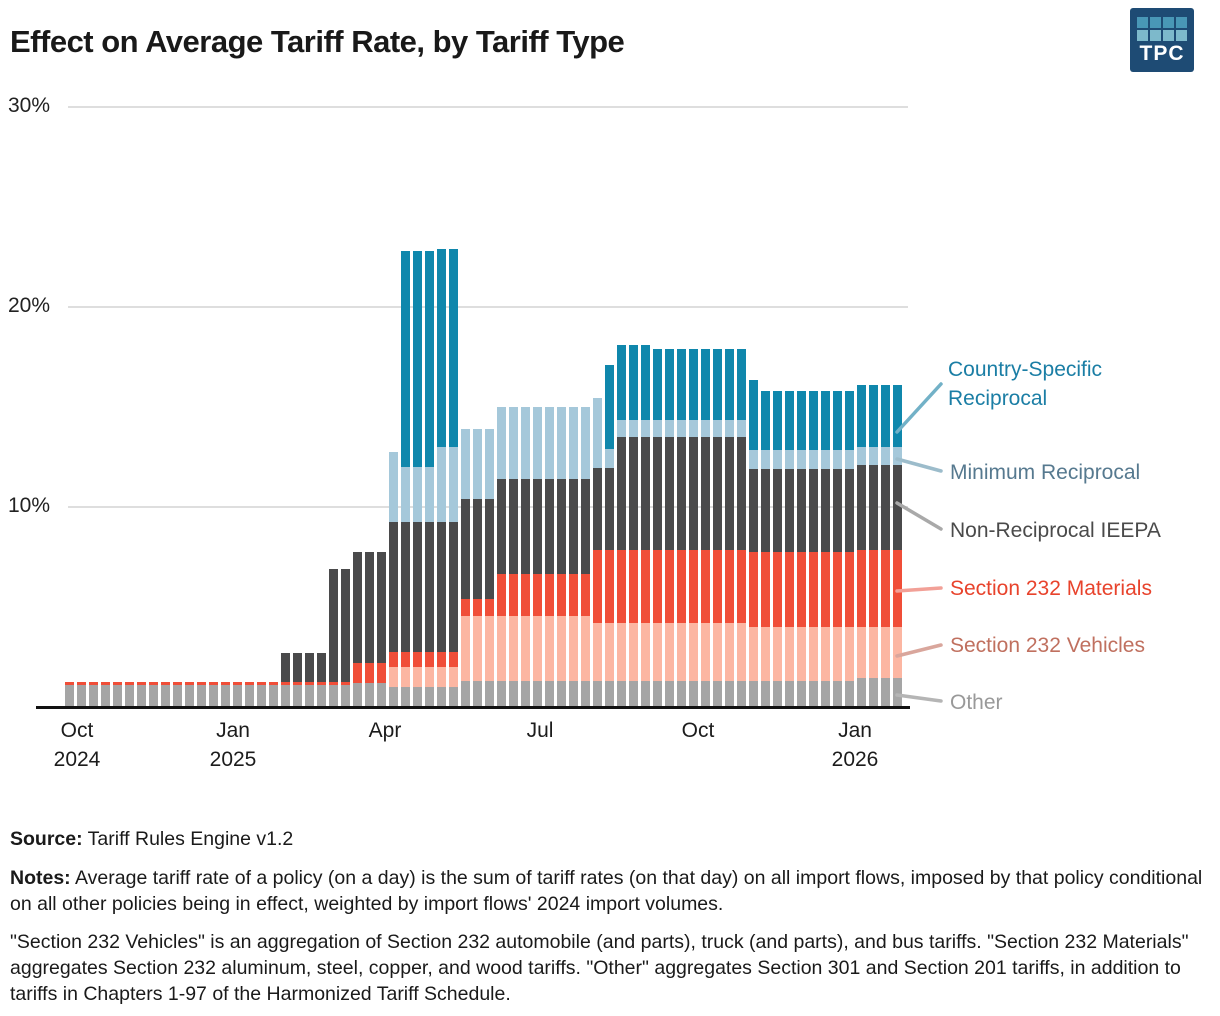 This screenshot has height=1016, width=1220. What do you see at coordinates (233, 745) in the screenshot?
I see `x-tick-jan-2025: Jan 2025` at bounding box center [233, 745].